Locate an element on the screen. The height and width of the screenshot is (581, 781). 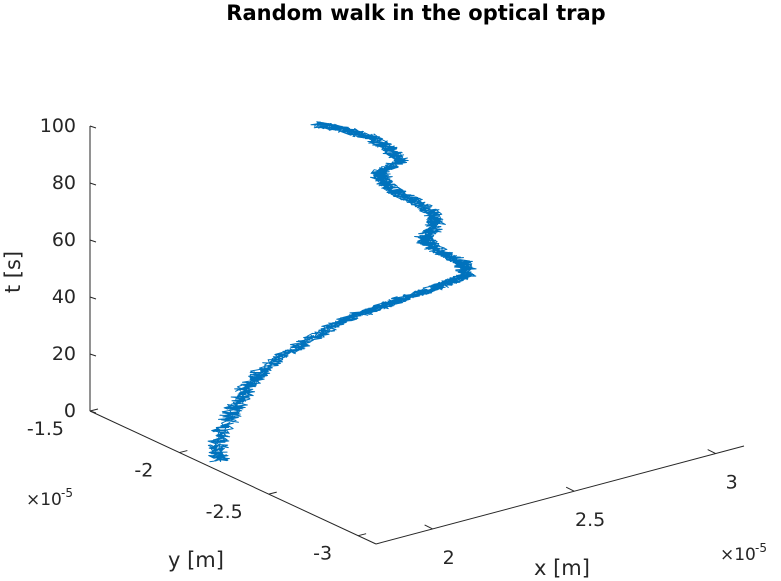
y-axis-label: y [m] is located at coordinates (196, 560).